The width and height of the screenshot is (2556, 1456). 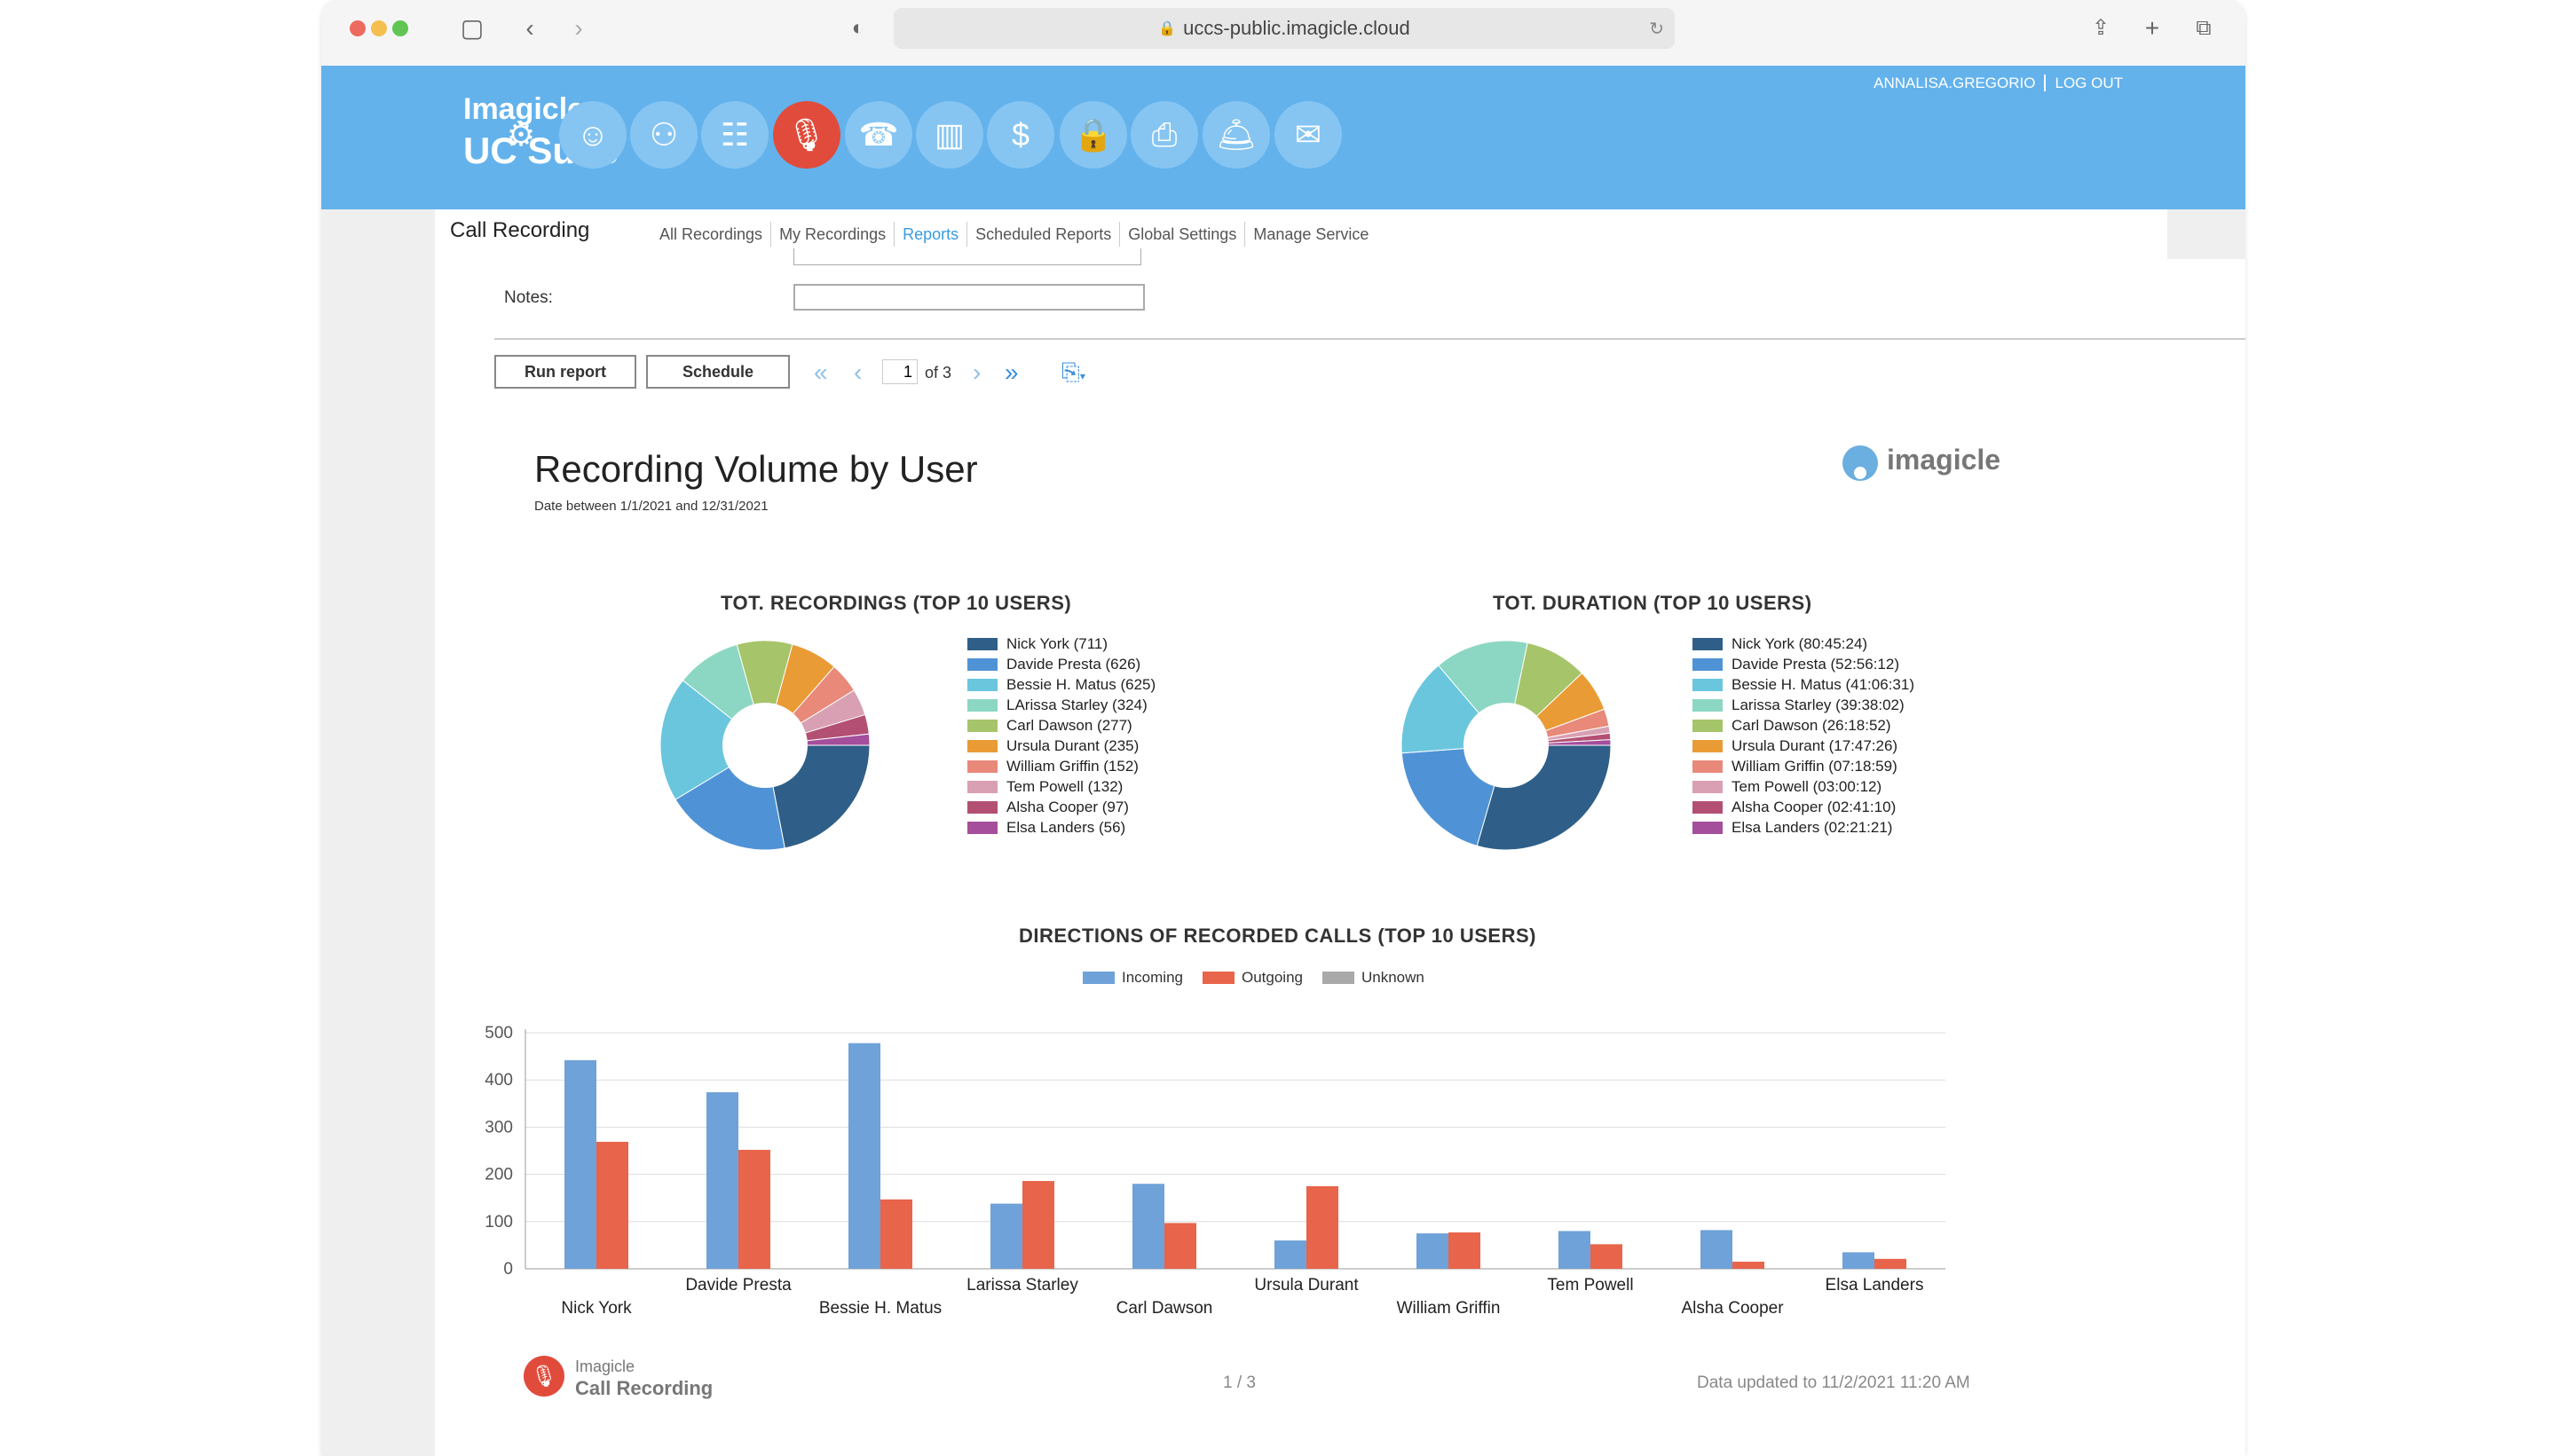 I want to click on new-tab-icon: +, so click(x=2152, y=28).